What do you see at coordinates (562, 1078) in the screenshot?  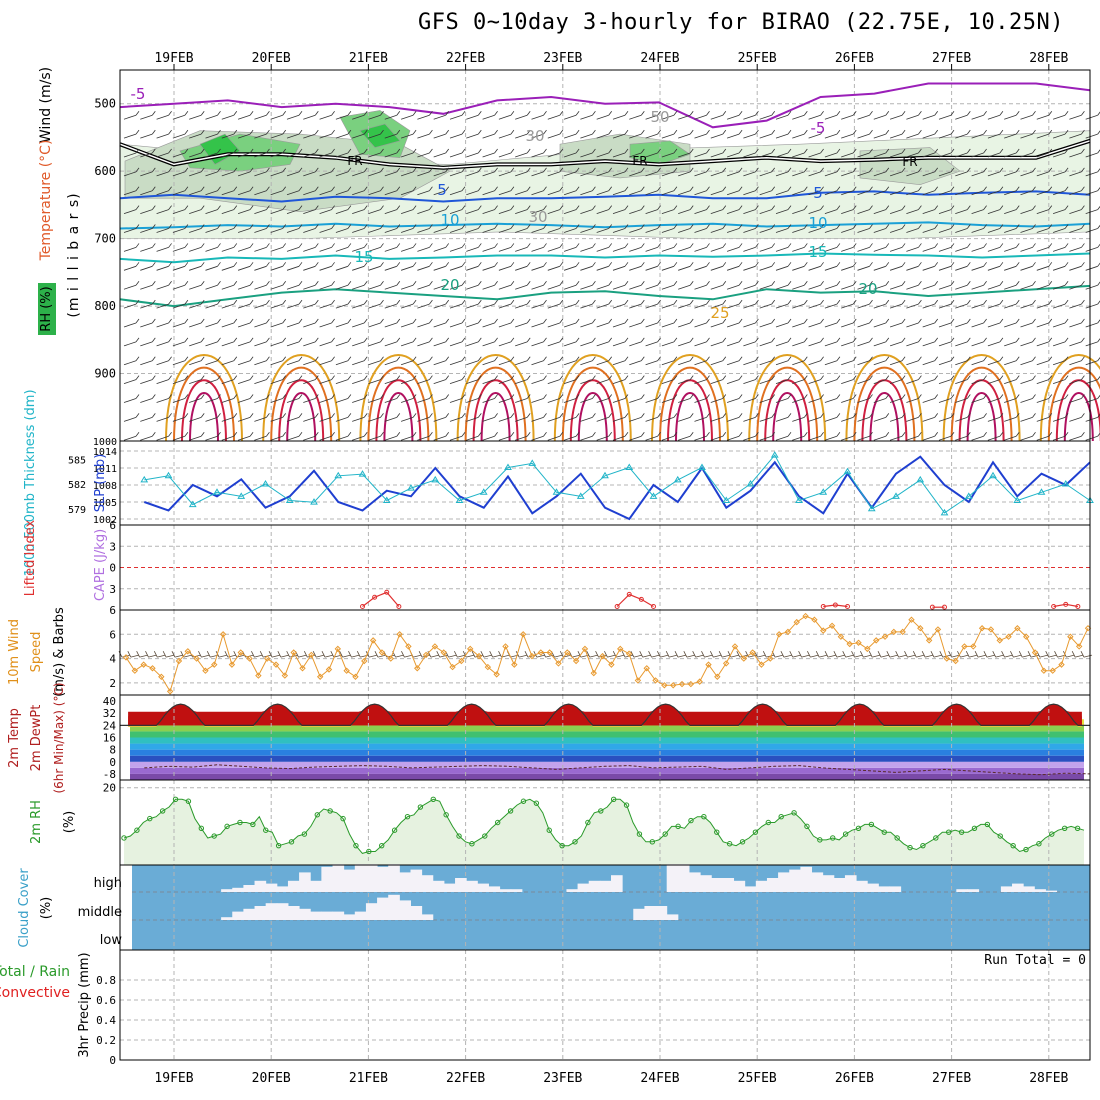 I see `x-label-bottom: 23FEB` at bounding box center [562, 1078].